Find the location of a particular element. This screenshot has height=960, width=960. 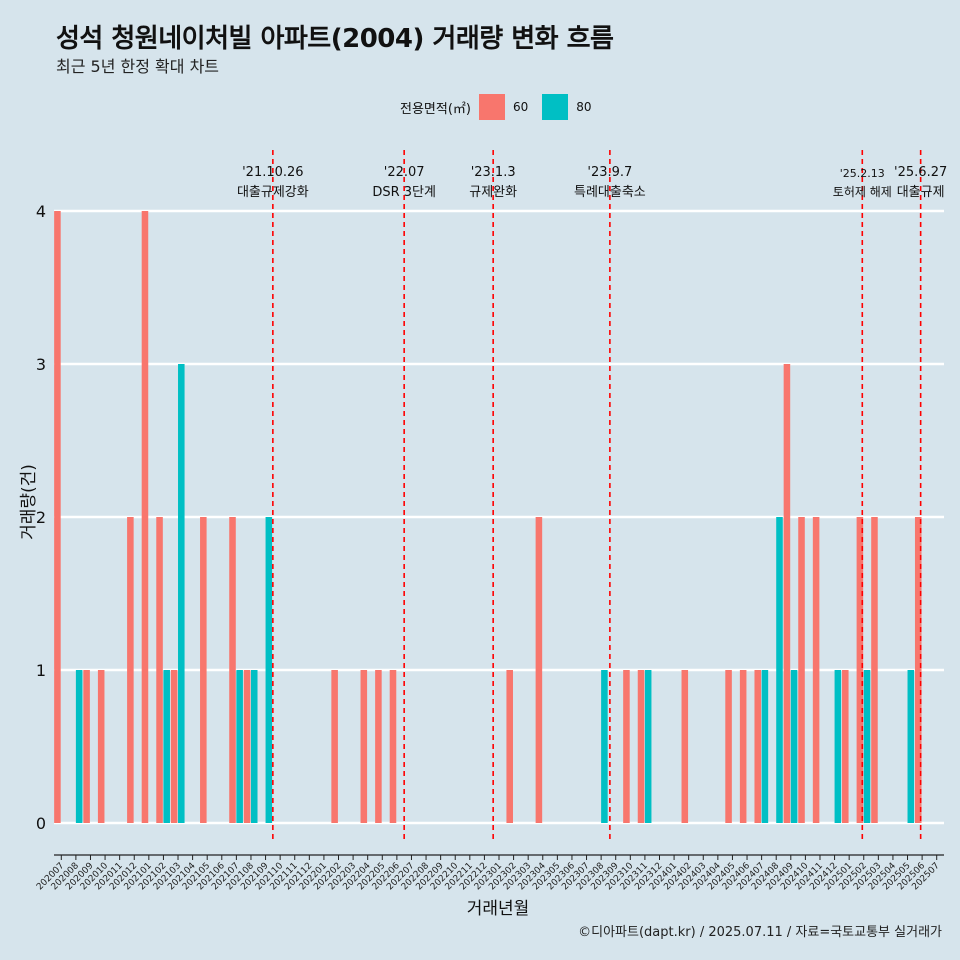

legend-label-80: 80 is located at coordinates (584, 107).